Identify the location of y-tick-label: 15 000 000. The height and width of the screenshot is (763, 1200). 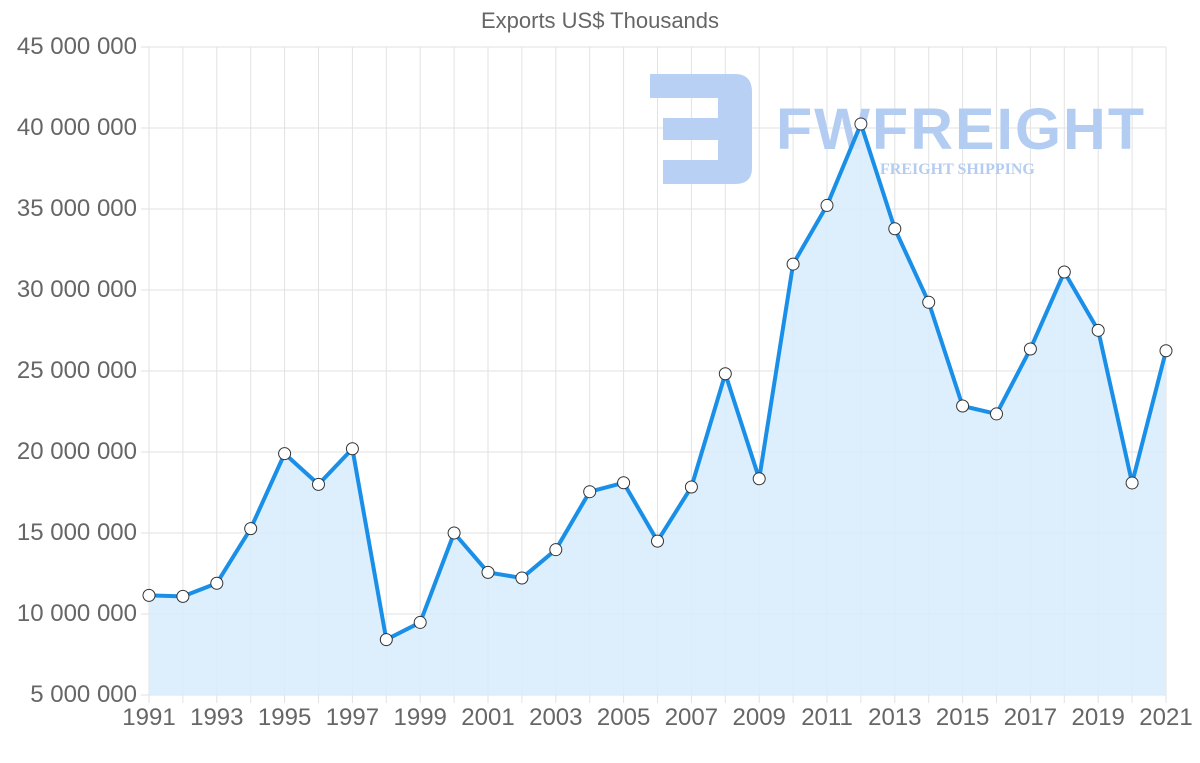
(76, 532).